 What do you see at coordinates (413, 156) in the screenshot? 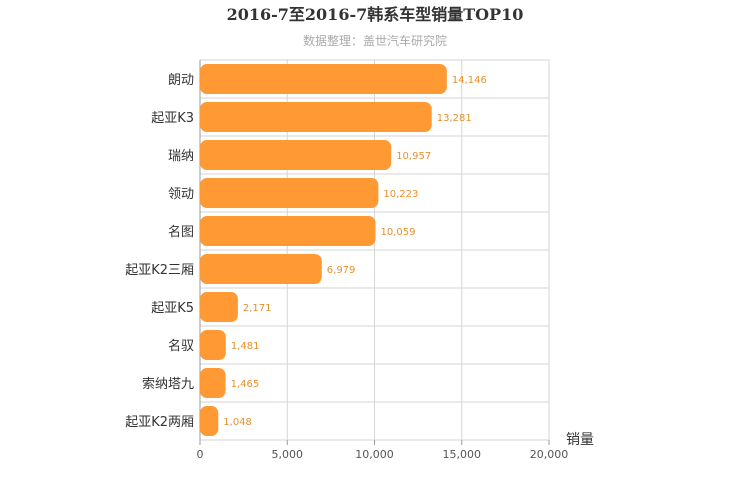
I see `data-label: 10,957` at bounding box center [413, 156].